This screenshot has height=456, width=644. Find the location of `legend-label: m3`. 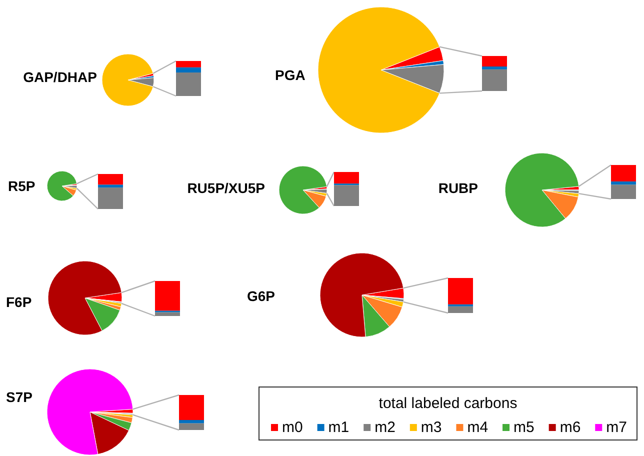

legend-label: m3 is located at coordinates (431, 427).